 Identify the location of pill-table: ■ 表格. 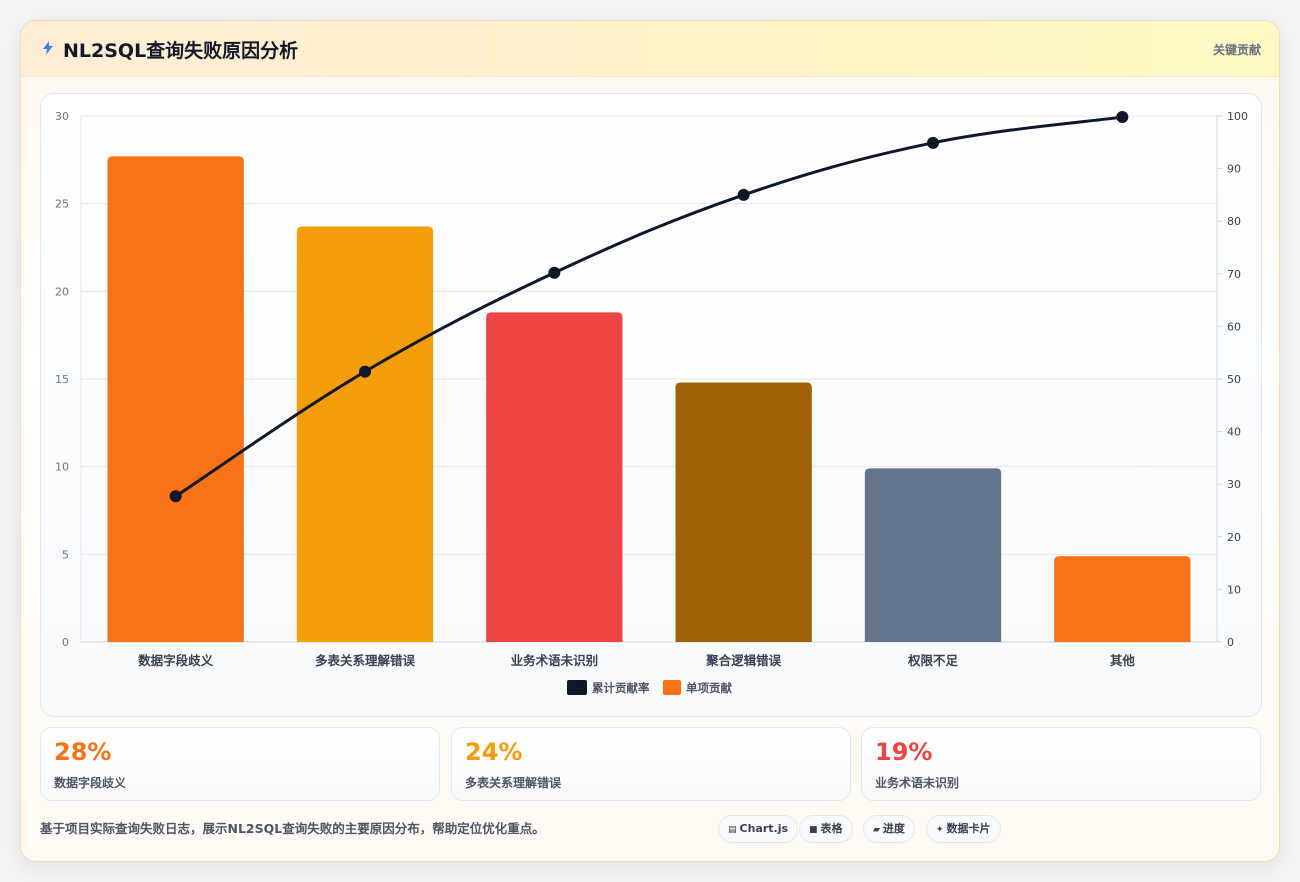
(826, 829).